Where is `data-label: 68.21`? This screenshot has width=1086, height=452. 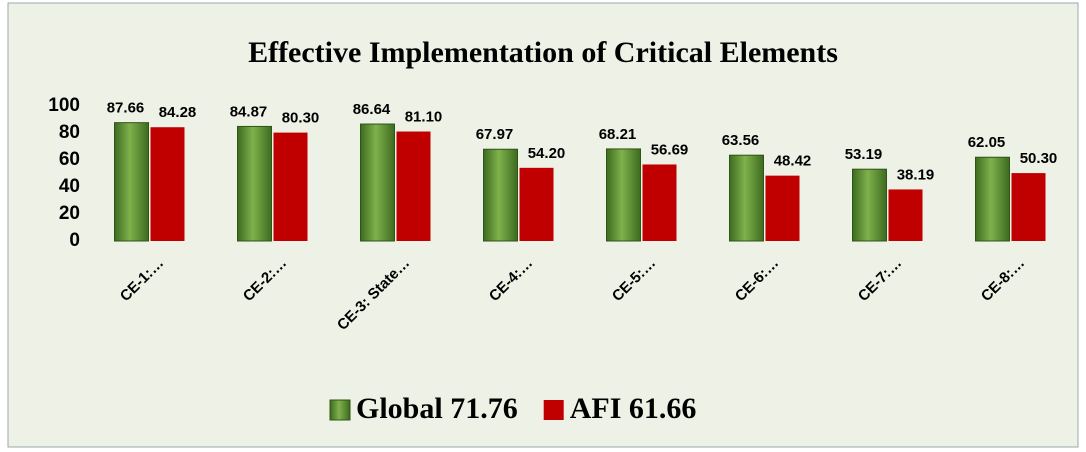 data-label: 68.21 is located at coordinates (618, 134).